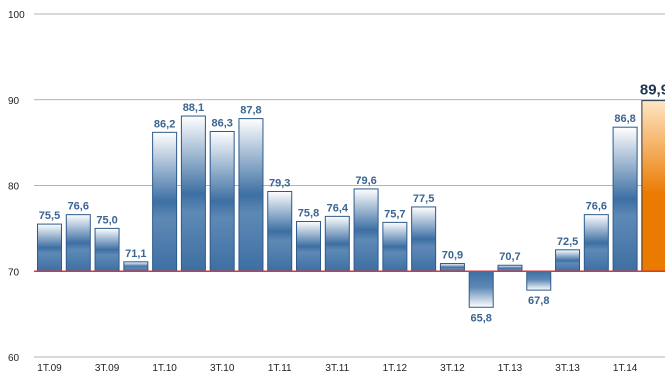  I want to click on data-label-1T.09: 75,5, so click(49, 216).